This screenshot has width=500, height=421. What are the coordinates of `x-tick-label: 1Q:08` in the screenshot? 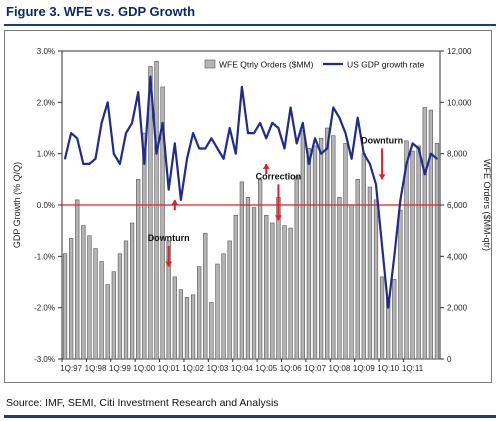 It's located at (340, 368).